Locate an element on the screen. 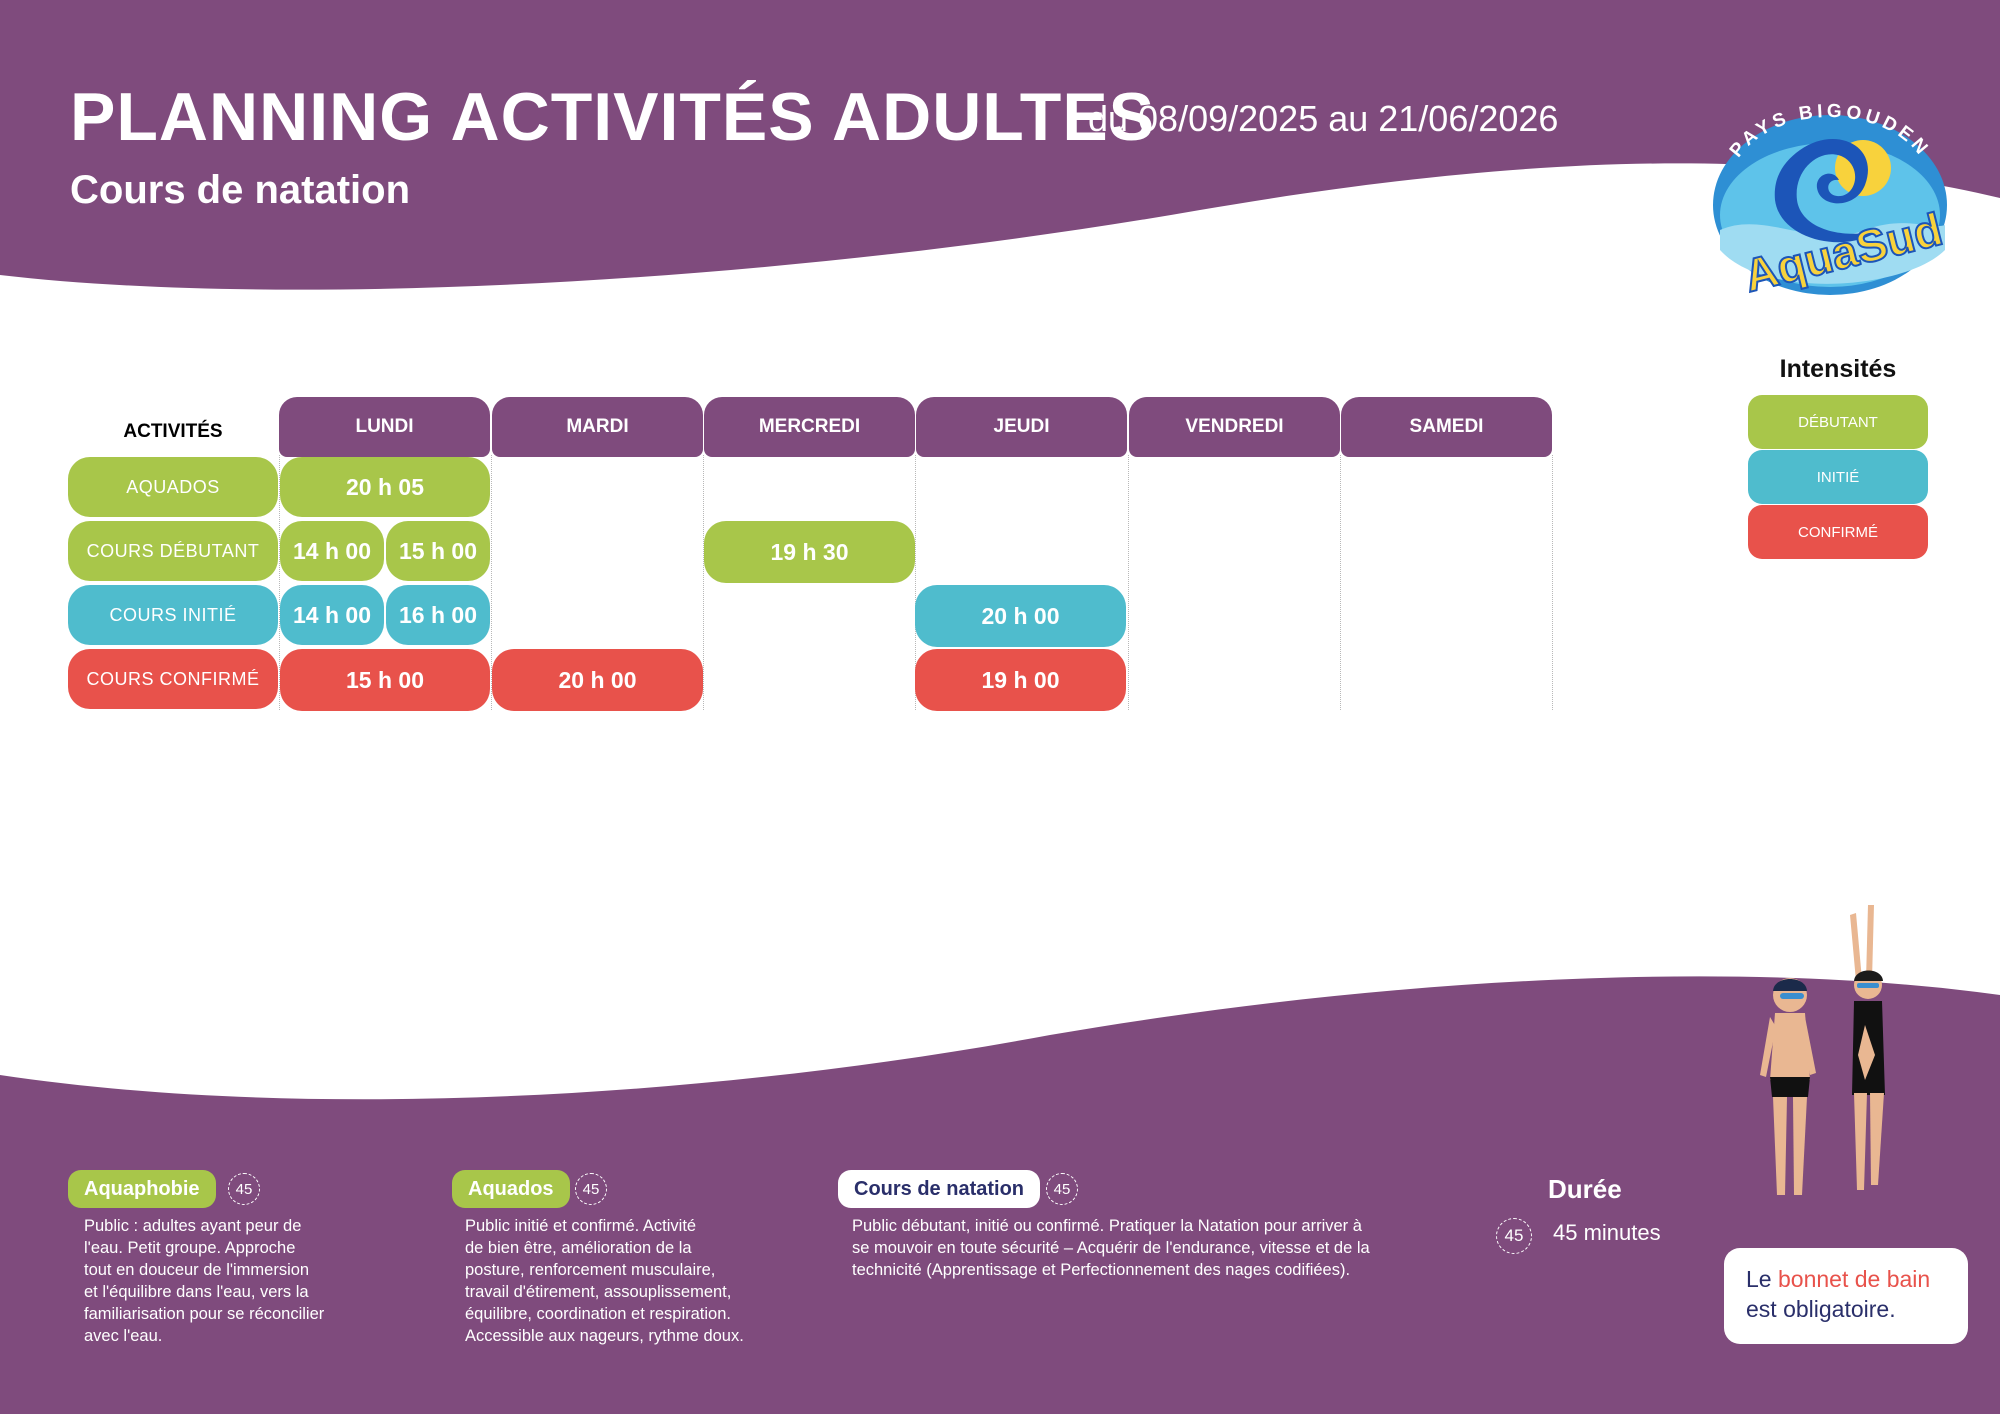  bonnet-notice: Le bonnet de bain est obligatoire. is located at coordinates (1846, 1296).